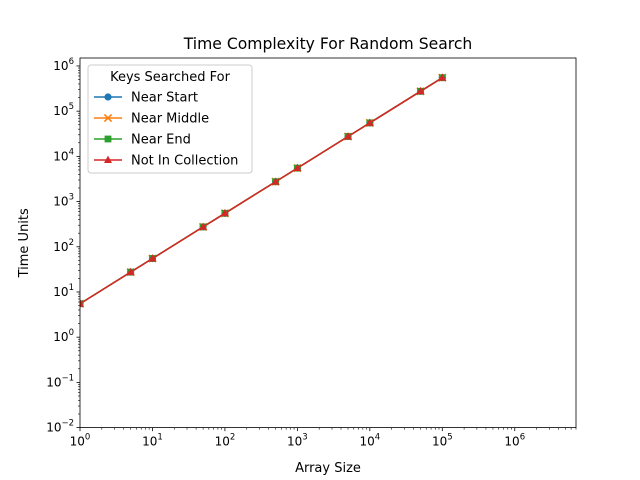  Describe the element at coordinates (170, 77) in the screenshot. I see `legend-title: Keys Searched For` at that location.